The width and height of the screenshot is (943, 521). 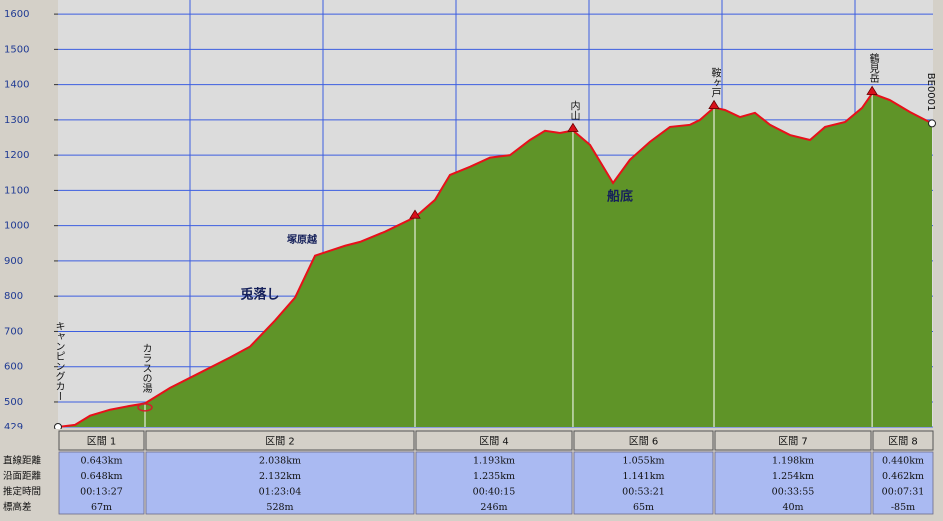 What do you see at coordinates (644, 460) in the screenshot?
I see `section-value: 1.055km` at bounding box center [644, 460].